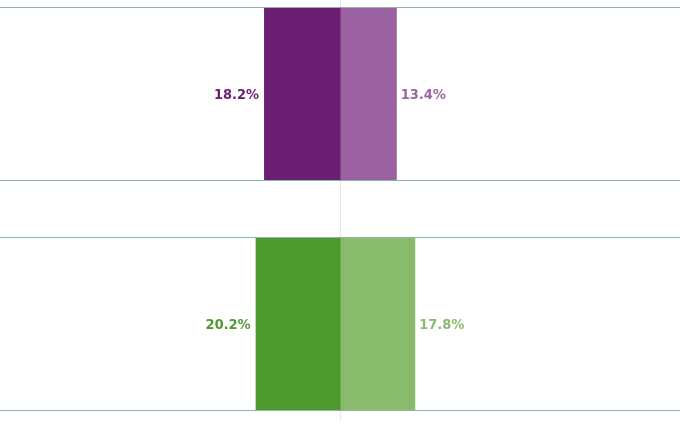 This screenshot has height=425, width=680. Describe the element at coordinates (441, 325) in the screenshot. I see `data-label-right-row-2: 17.8%` at that location.